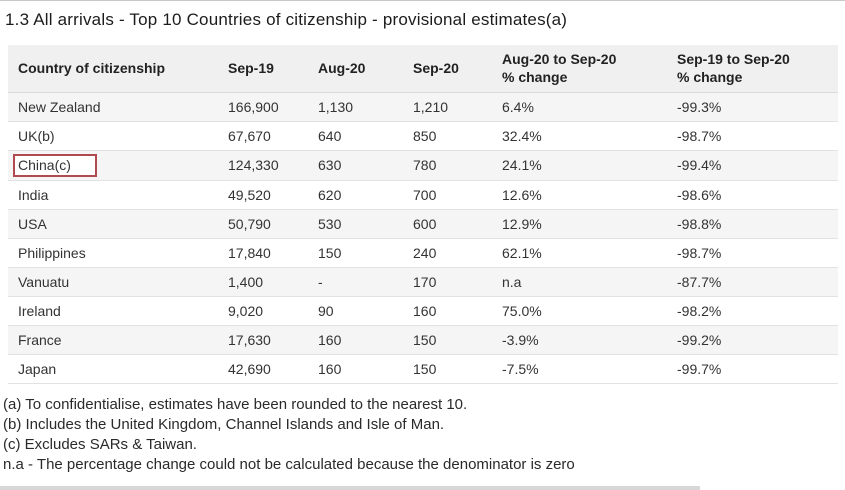 Image resolution: width=845 pixels, height=490 pixels. I want to click on bottom-edge-artifact, so click(350, 488).